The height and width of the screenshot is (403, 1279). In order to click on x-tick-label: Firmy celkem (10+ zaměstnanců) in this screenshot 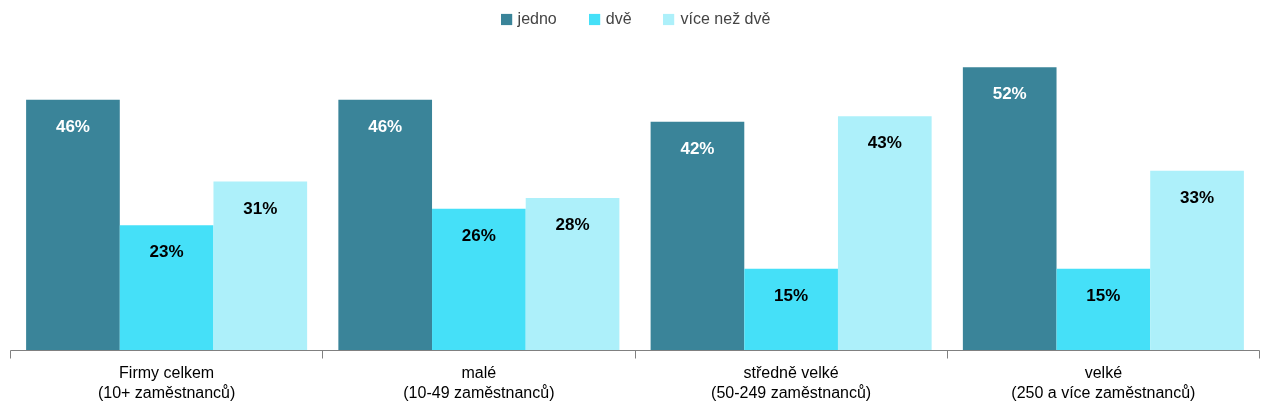, I will do `click(166, 382)`.